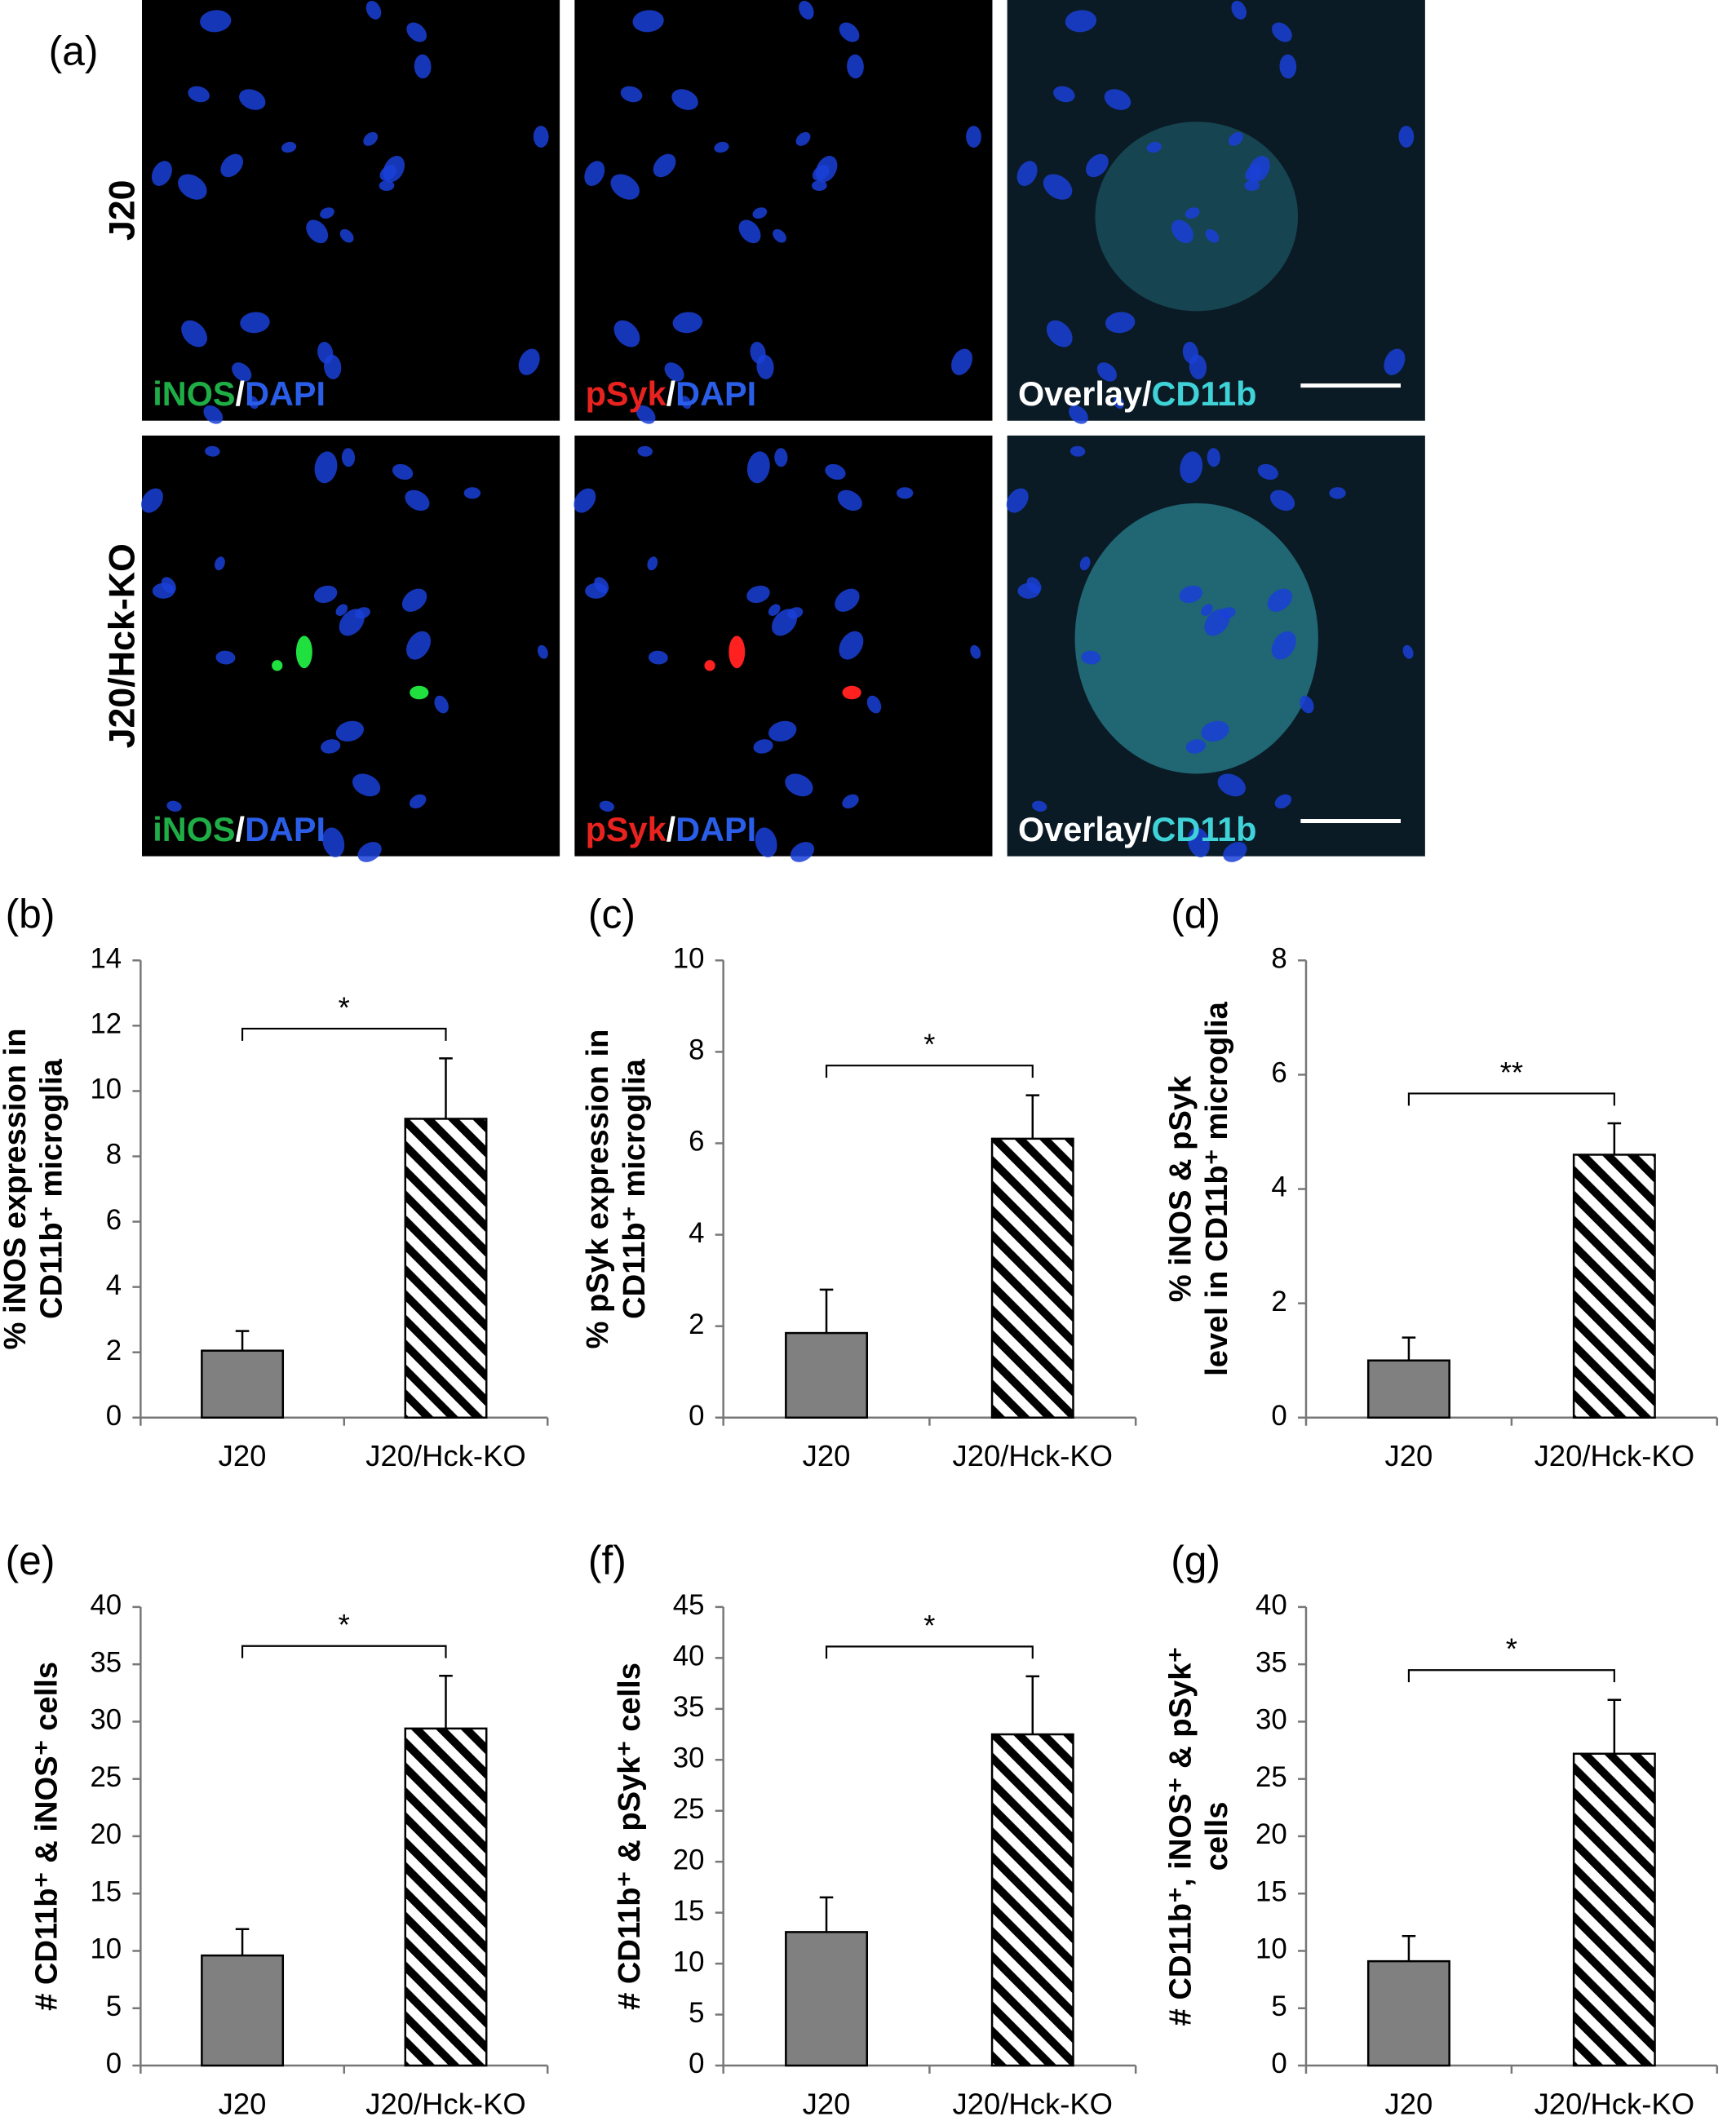  I want to click on x-tick-label: J20, so click(243, 2103).